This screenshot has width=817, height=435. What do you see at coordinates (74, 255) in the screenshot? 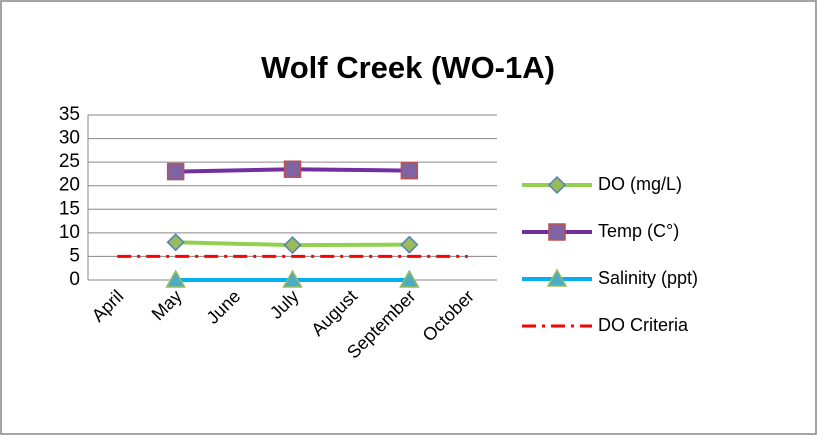
I see `y-tick-label: 5` at bounding box center [74, 255].